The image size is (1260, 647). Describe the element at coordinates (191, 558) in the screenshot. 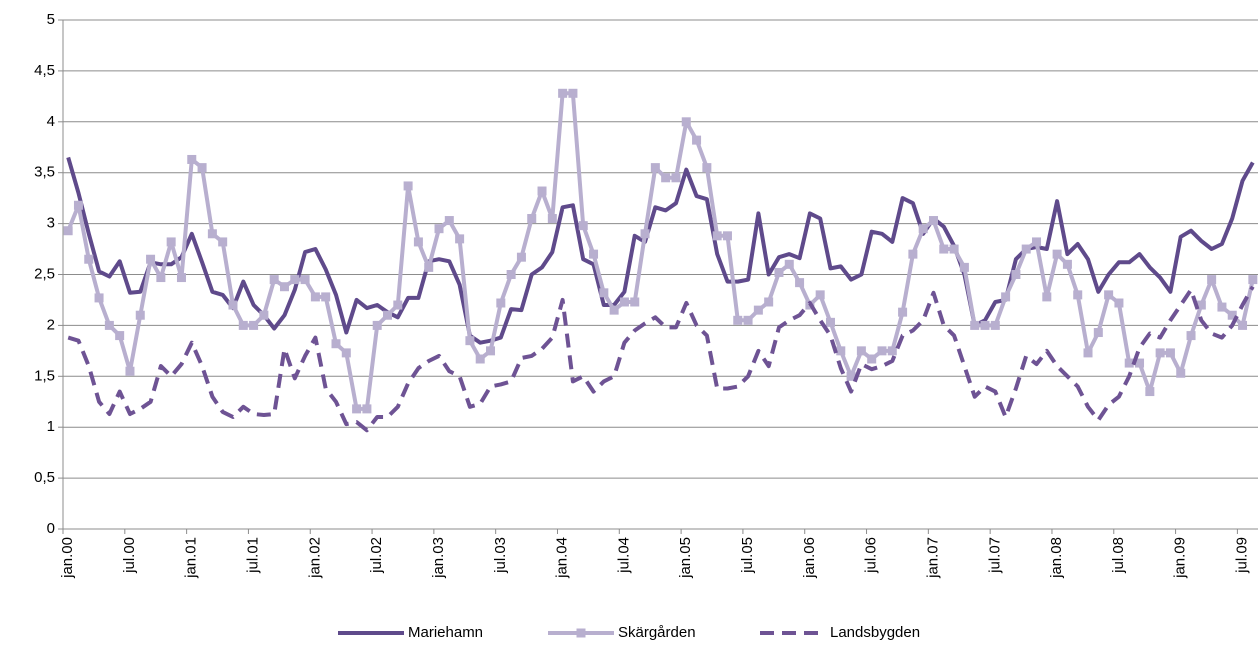

I see `x-tick-label: jan.01` at that location.